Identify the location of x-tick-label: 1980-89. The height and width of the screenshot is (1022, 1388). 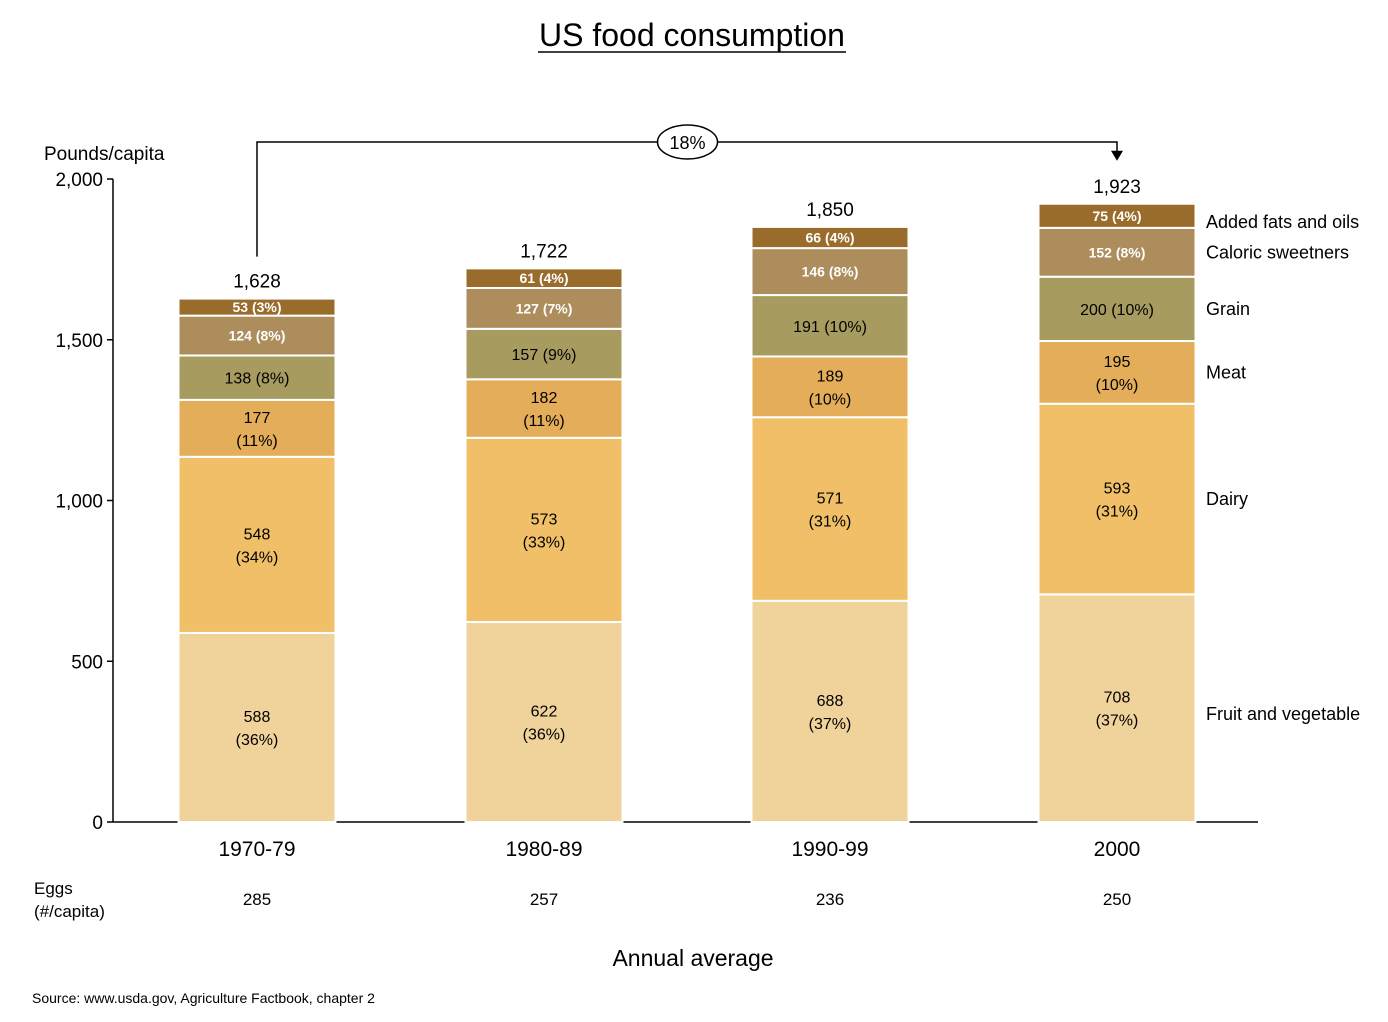
(543, 849).